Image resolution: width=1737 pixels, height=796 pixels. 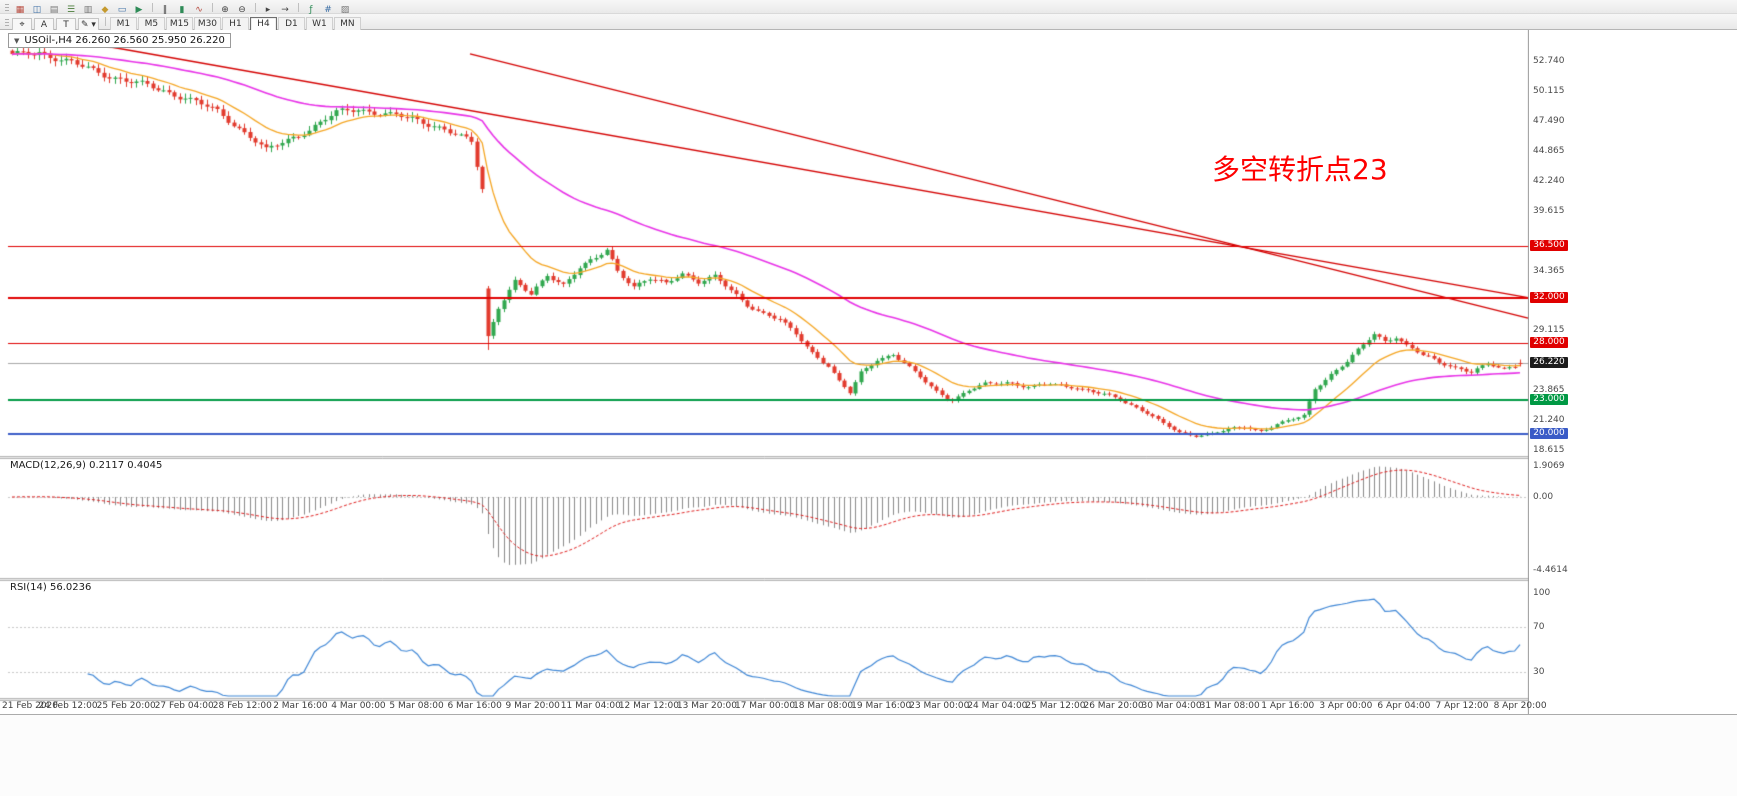 I want to click on rsi-axis-label: 30, so click(x=1539, y=672).